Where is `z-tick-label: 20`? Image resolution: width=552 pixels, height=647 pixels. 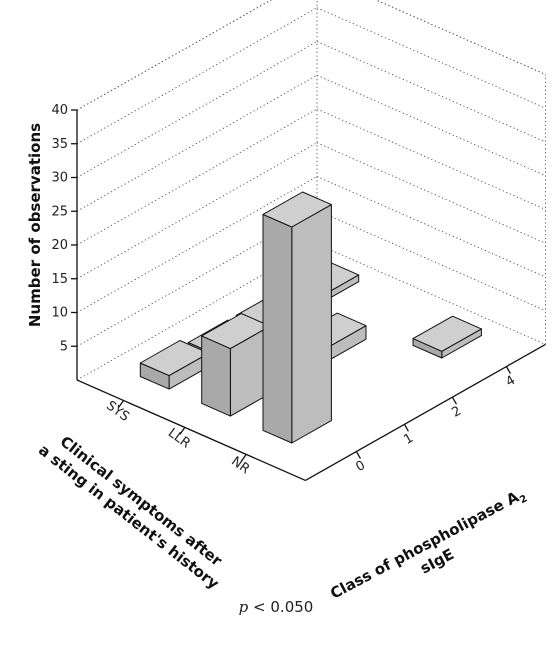 z-tick-label: 20 is located at coordinates (59, 245).